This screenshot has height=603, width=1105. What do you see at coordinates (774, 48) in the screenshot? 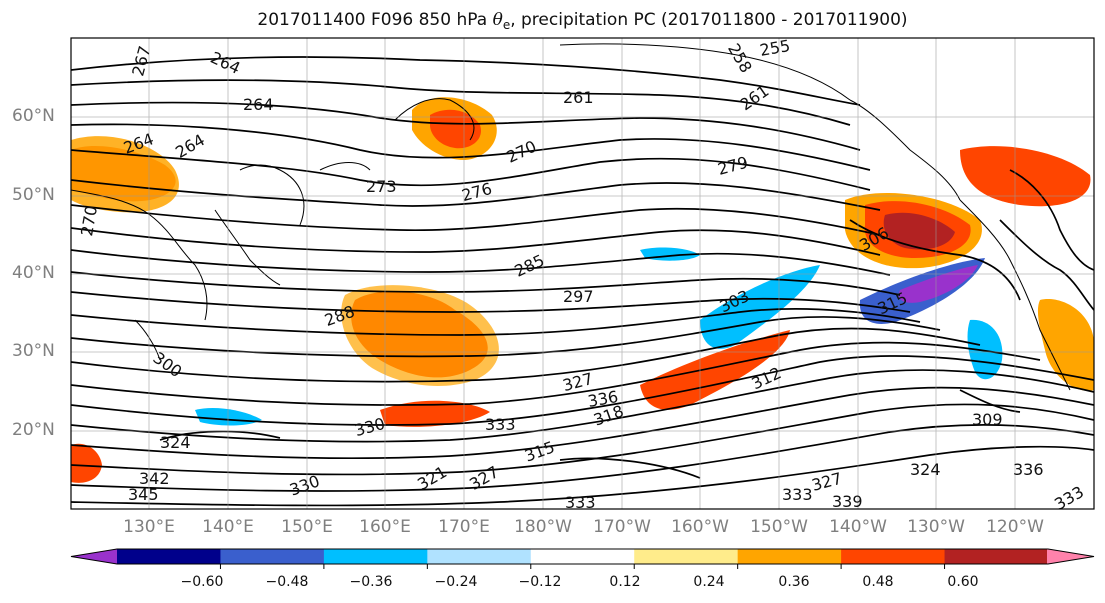
I see `contour-label: 255` at bounding box center [774, 48].